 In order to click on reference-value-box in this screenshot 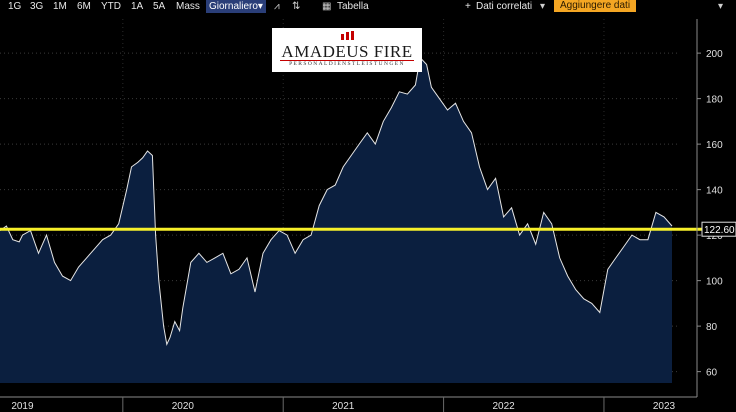, I will do `click(718, 229)`.